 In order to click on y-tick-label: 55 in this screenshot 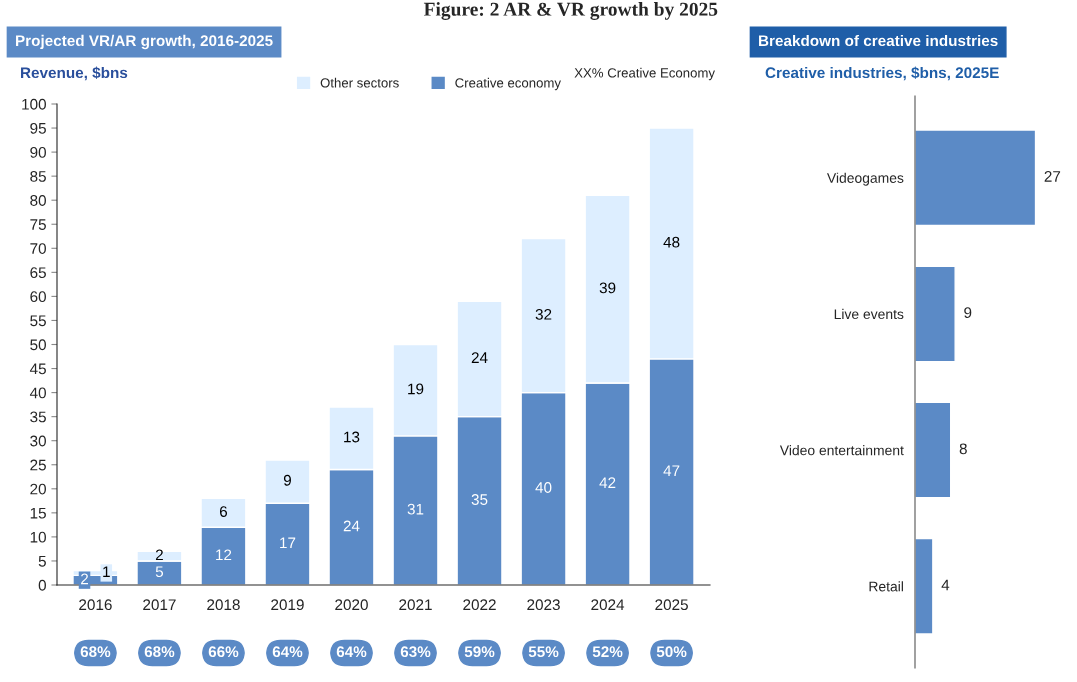, I will do `click(38, 321)`.